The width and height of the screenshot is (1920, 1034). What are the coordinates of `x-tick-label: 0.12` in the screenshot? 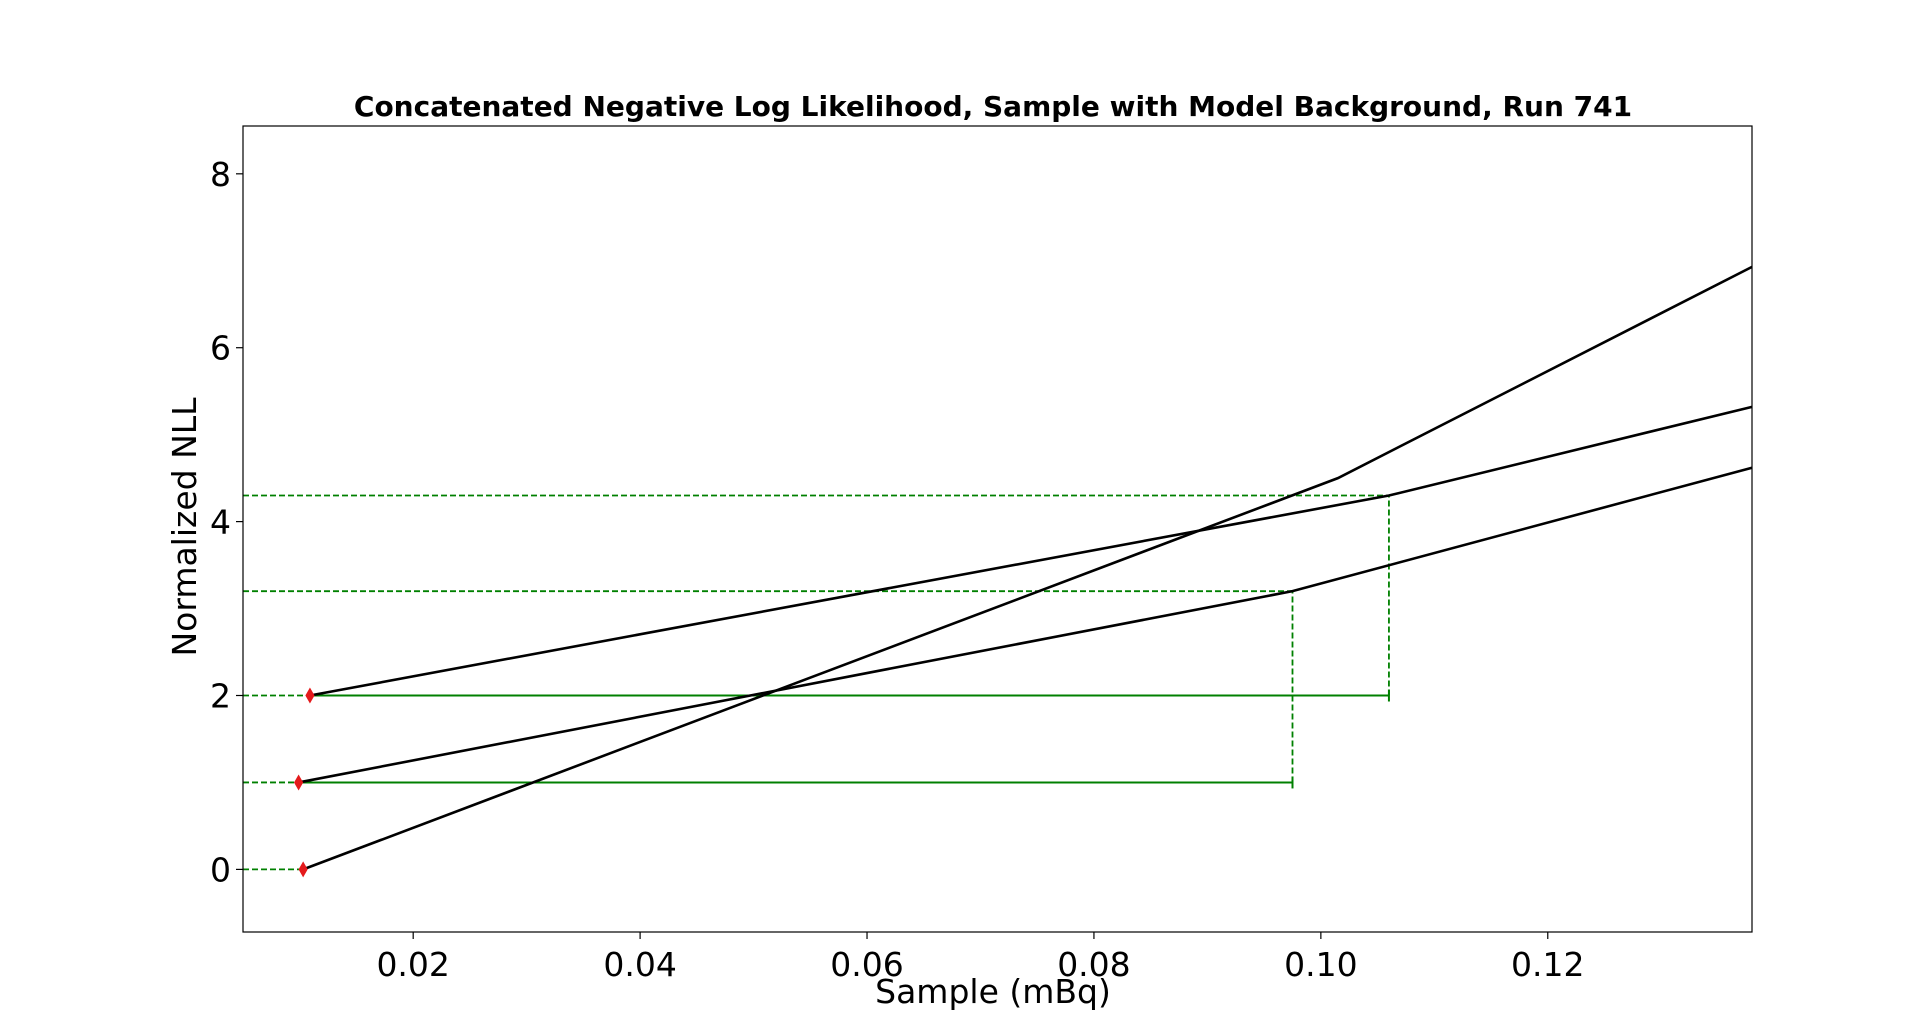 It's located at (1547, 964).